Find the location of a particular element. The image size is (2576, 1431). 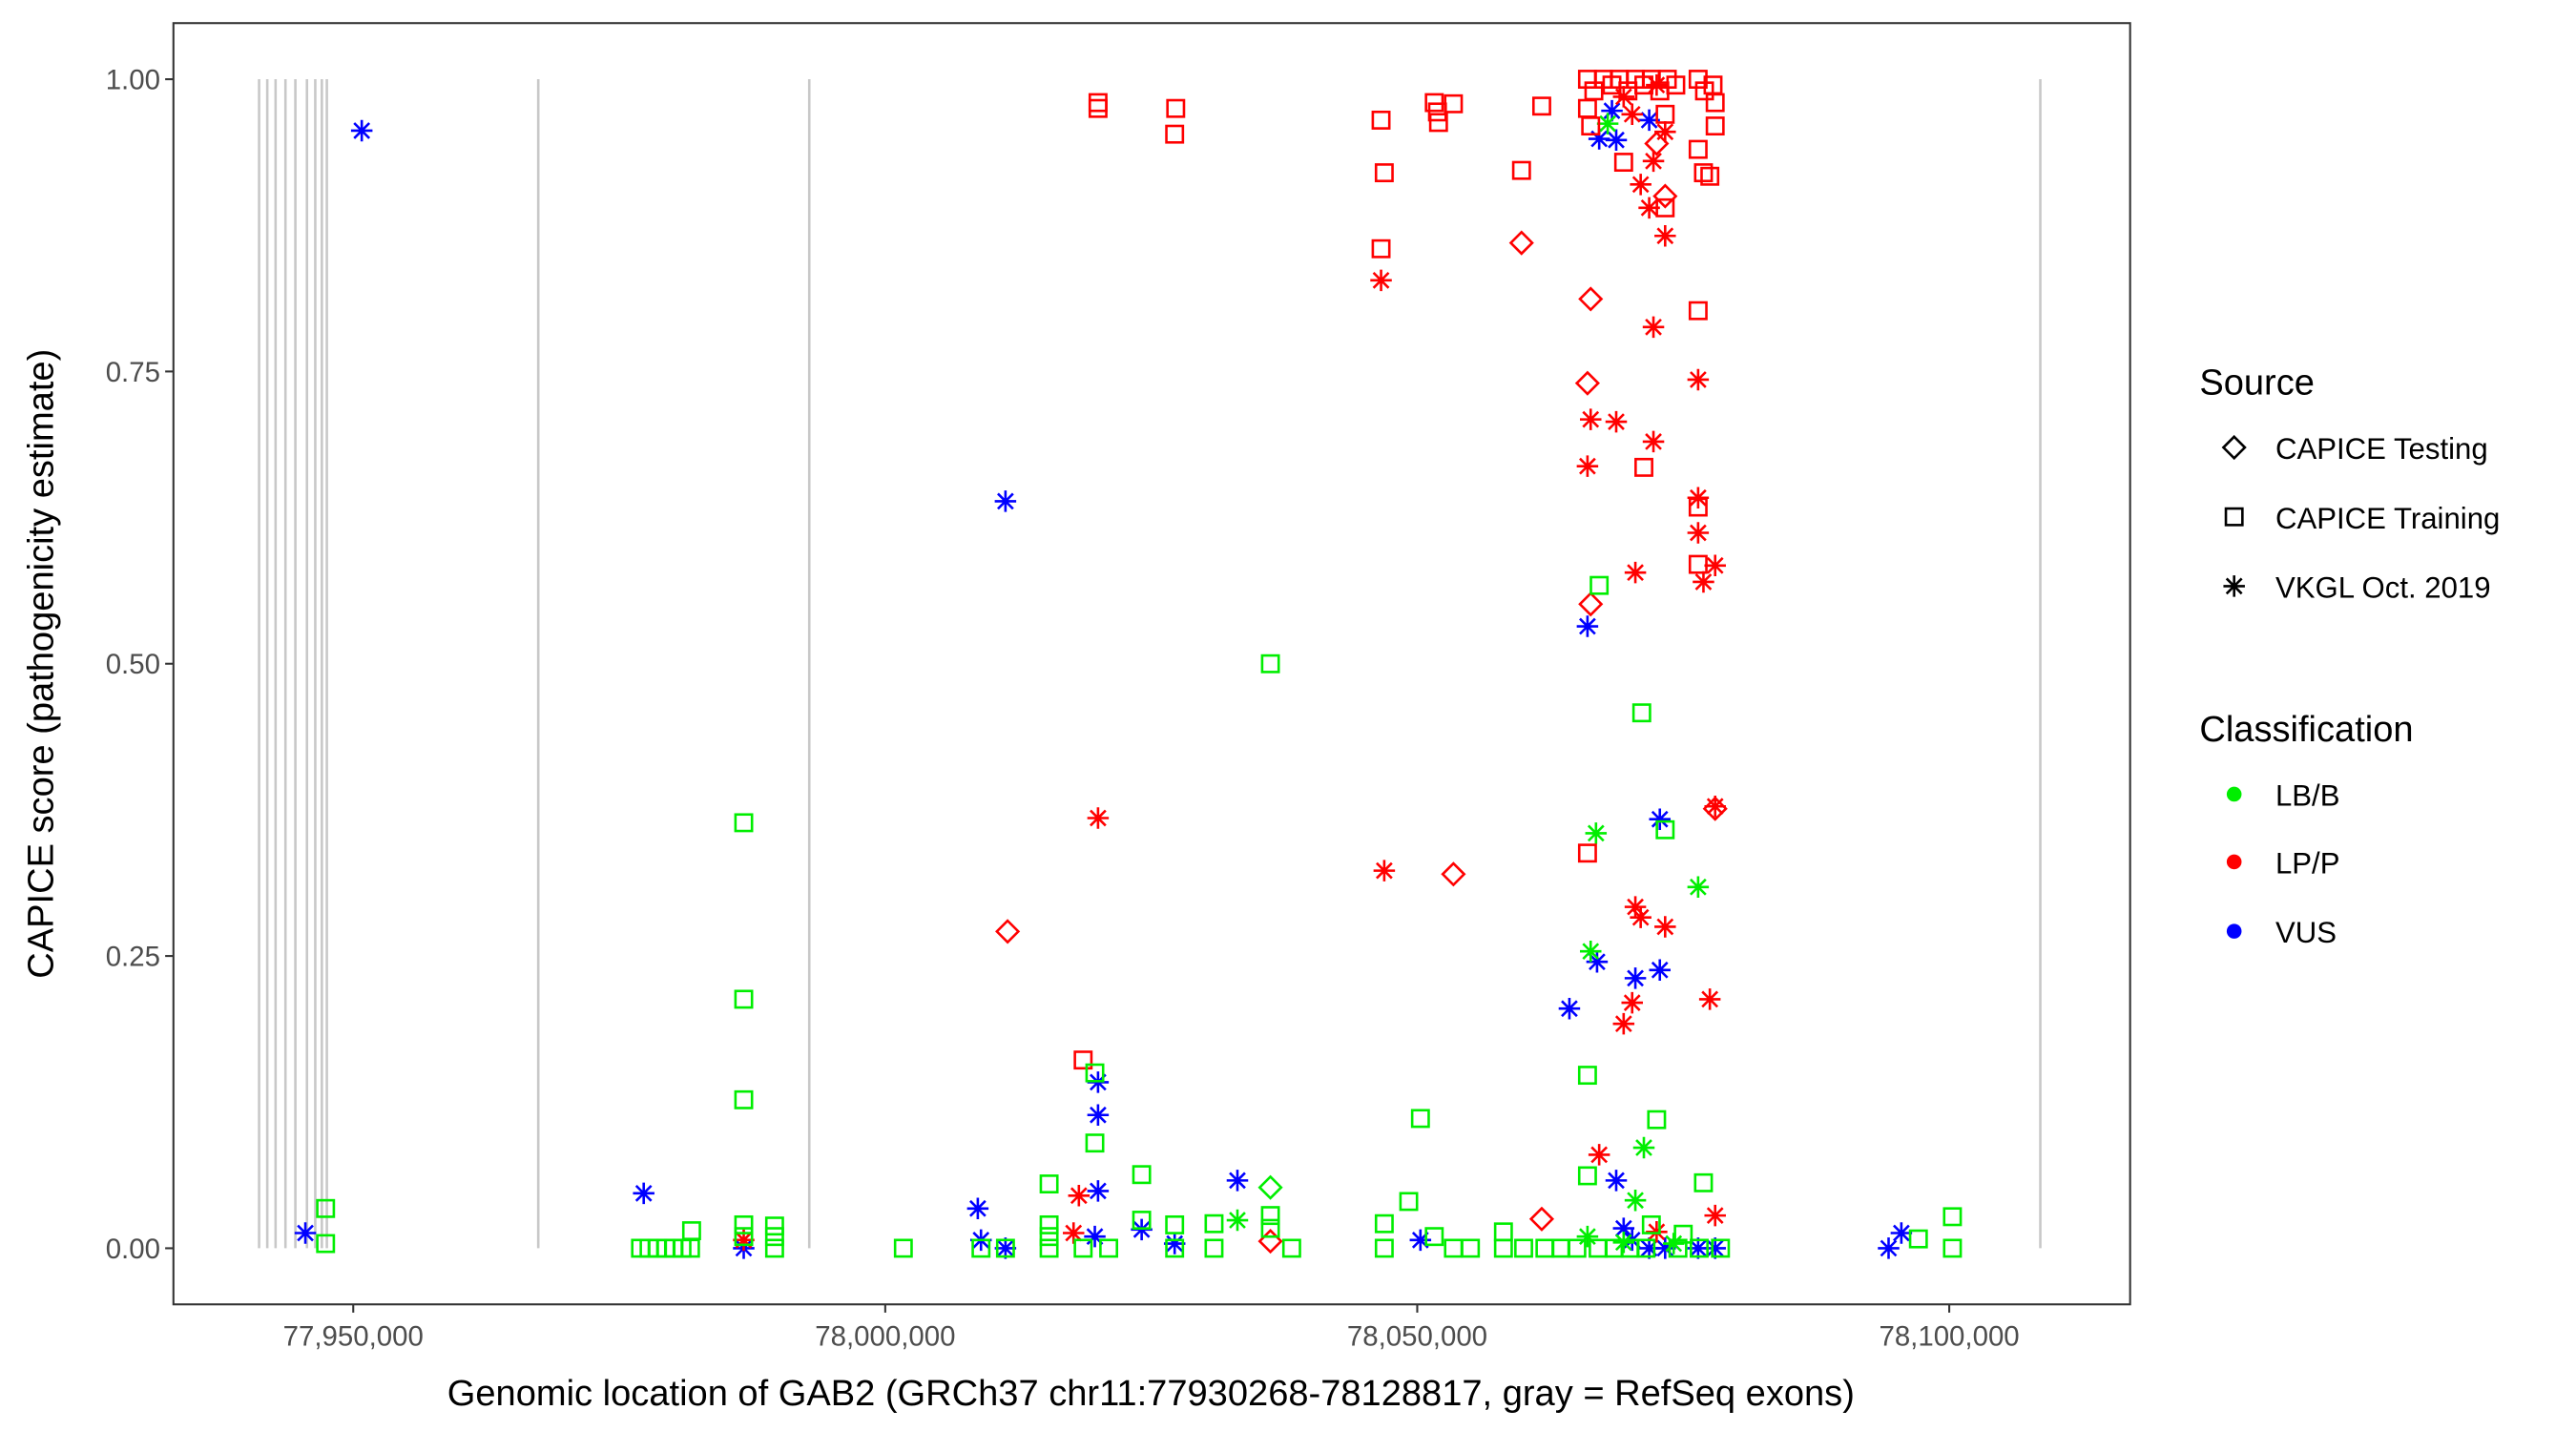

legend-source-title: Source is located at coordinates (2257, 383).